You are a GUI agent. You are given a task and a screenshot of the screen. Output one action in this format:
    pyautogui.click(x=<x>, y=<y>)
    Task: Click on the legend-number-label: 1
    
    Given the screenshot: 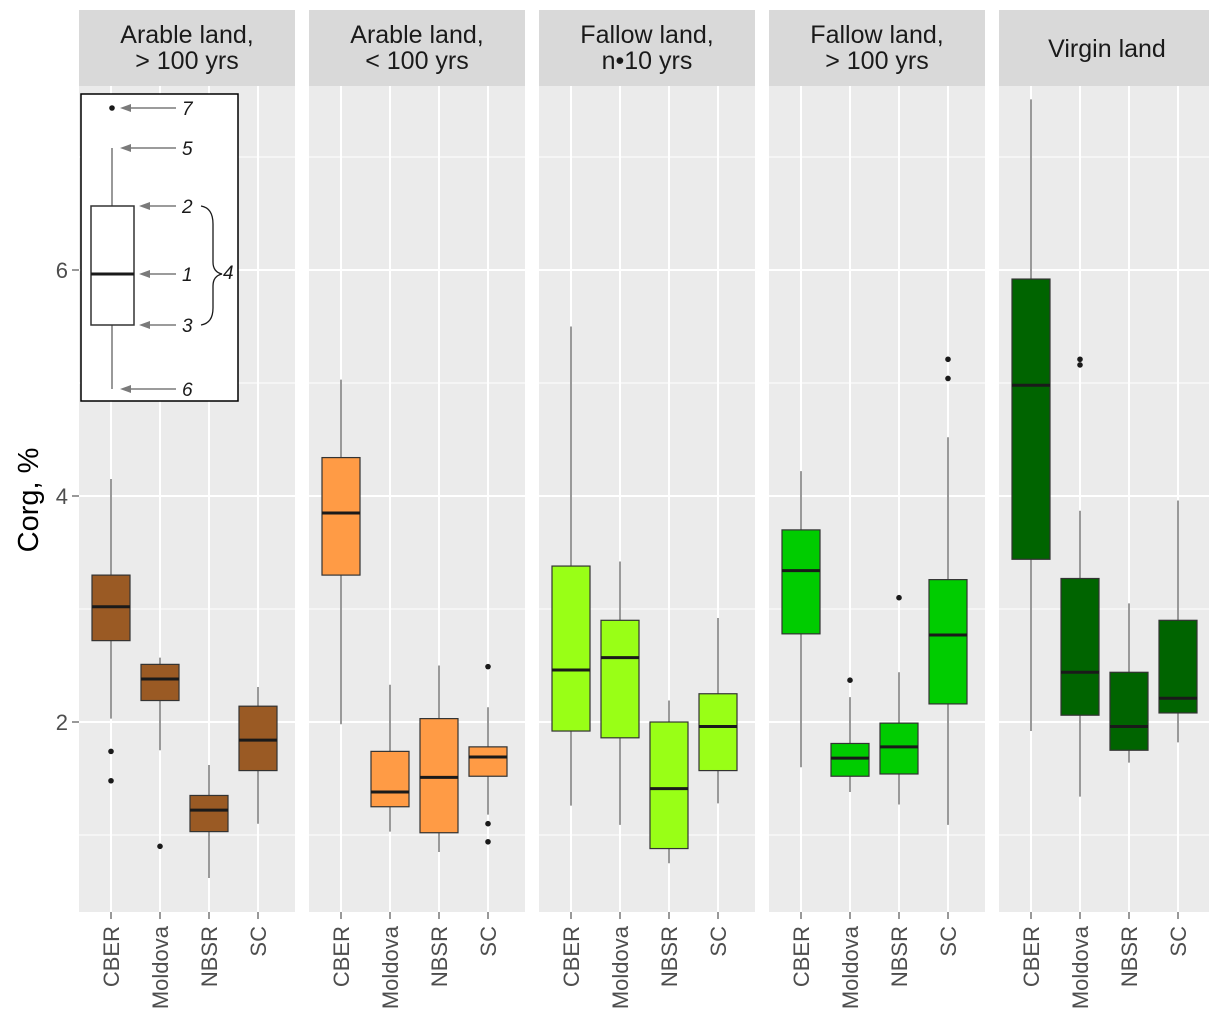 What is the action you would take?
    pyautogui.click(x=187, y=275)
    